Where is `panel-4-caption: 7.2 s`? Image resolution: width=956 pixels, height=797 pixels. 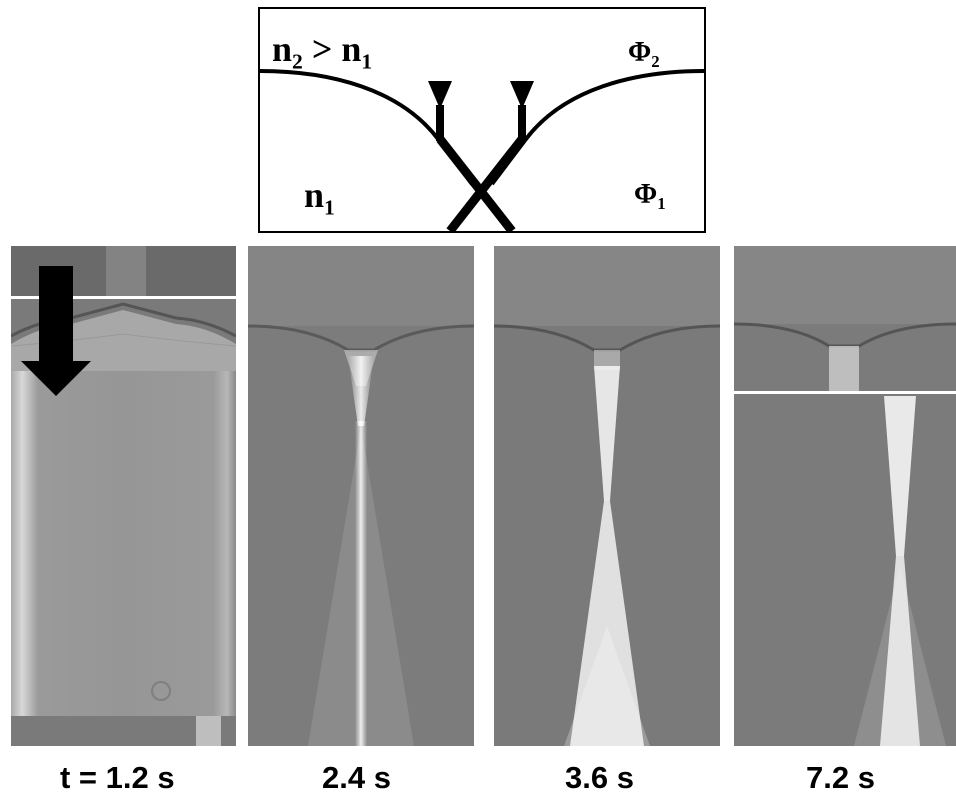 panel-4-caption: 7.2 s is located at coordinates (840, 777).